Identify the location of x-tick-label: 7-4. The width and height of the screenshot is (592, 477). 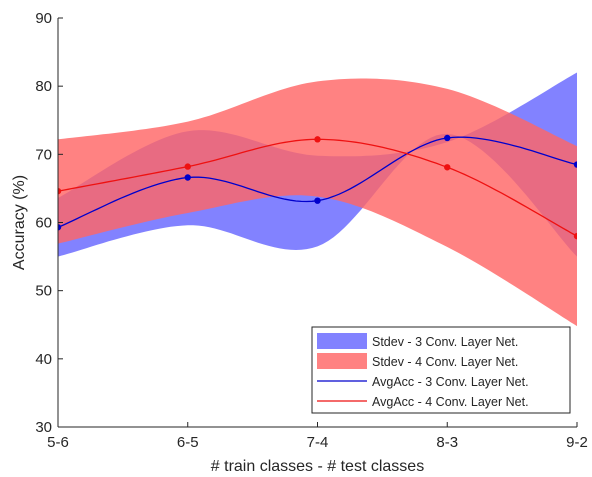
(318, 442).